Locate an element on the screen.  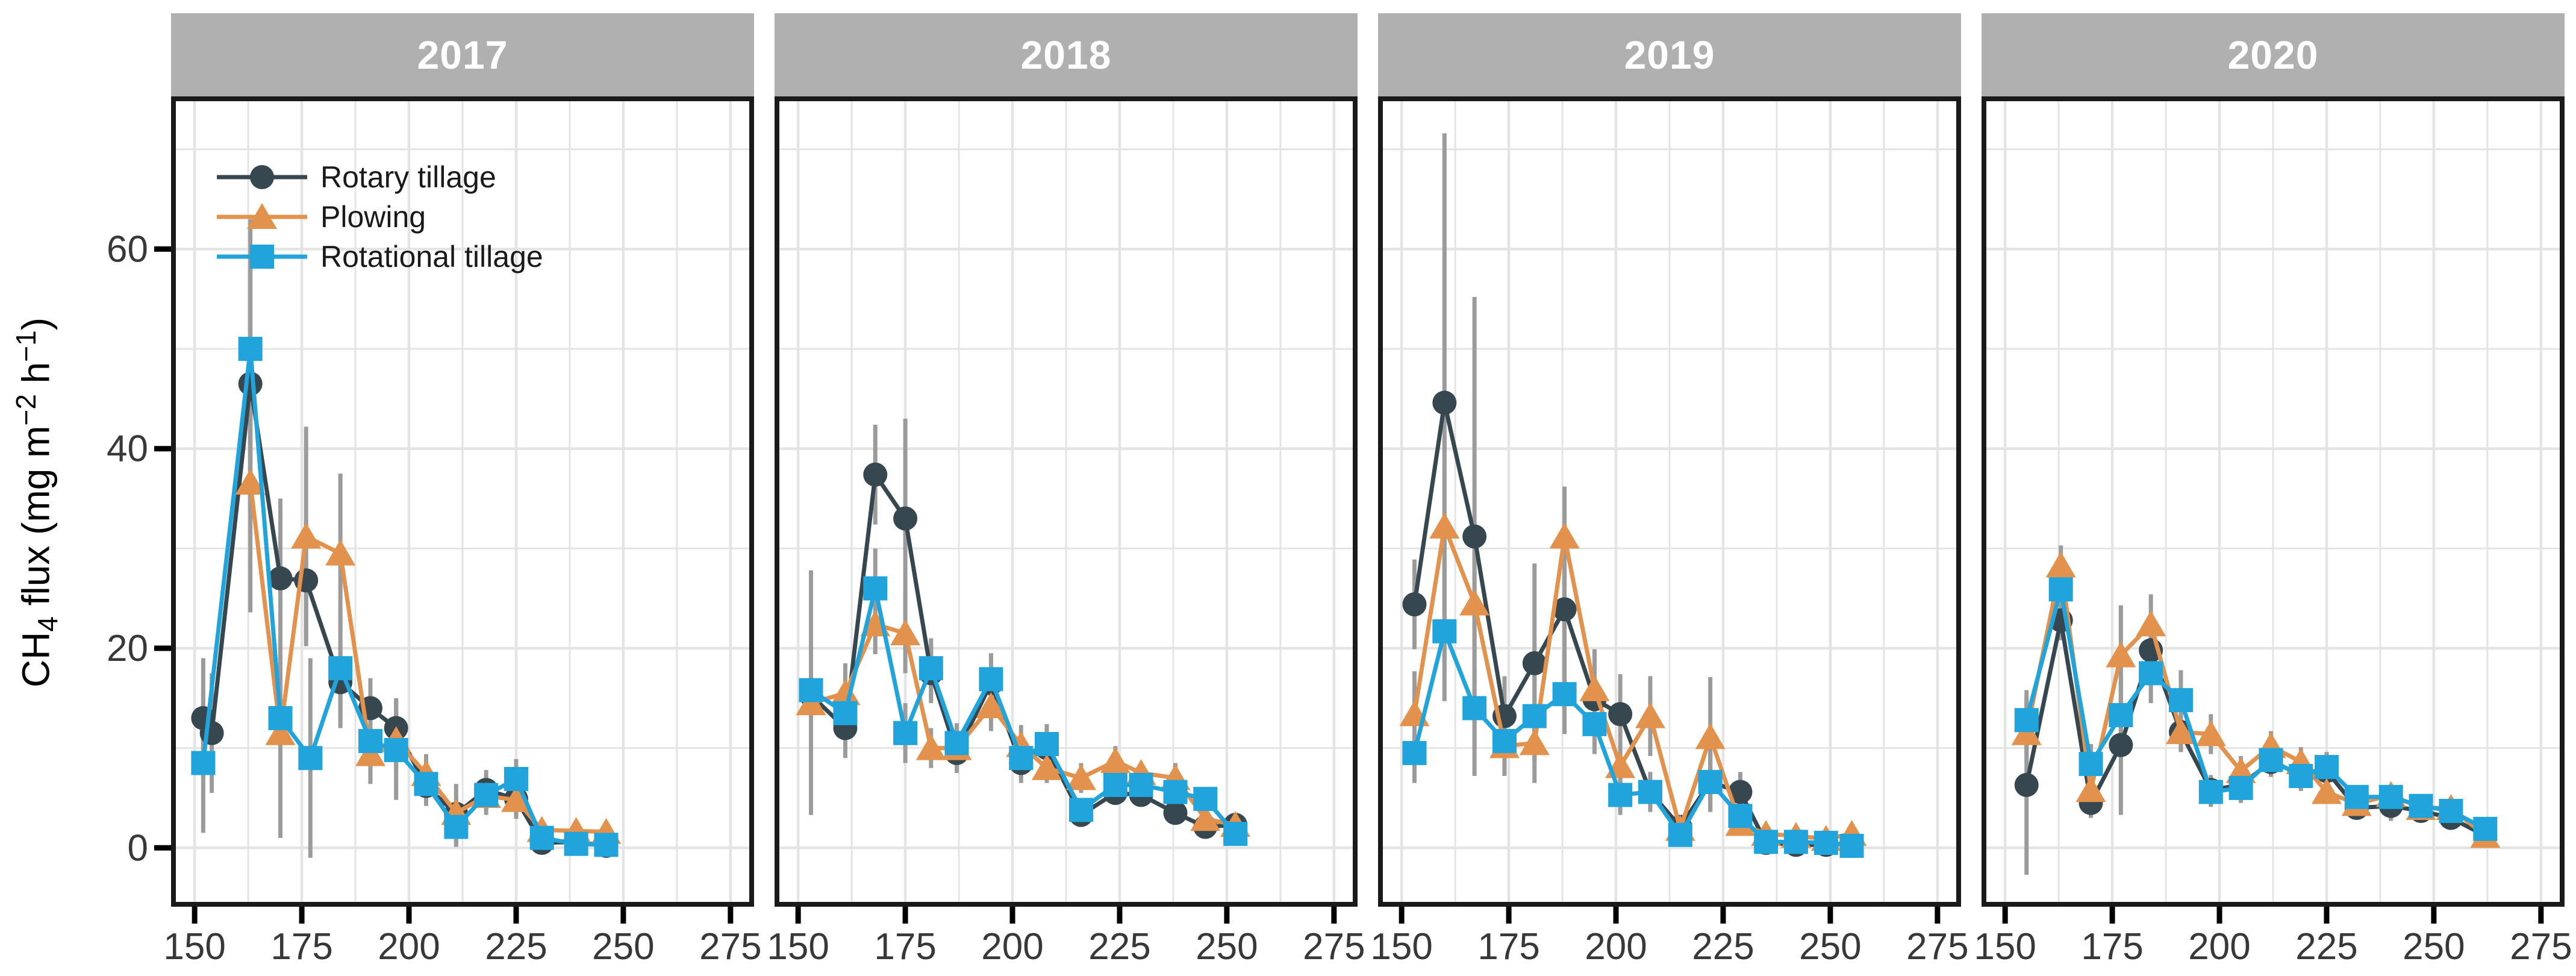
y-title-part: h is located at coordinates (36, 378).